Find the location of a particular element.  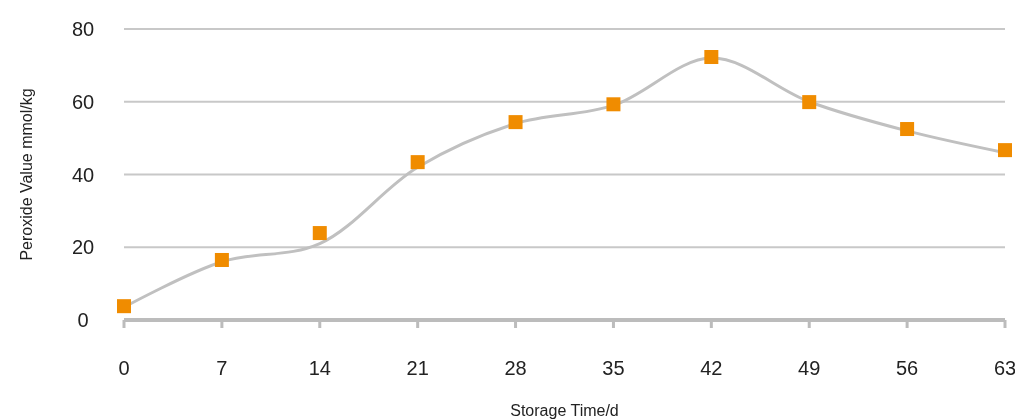

x-axis-title: Storage Time/d is located at coordinates (564, 410).